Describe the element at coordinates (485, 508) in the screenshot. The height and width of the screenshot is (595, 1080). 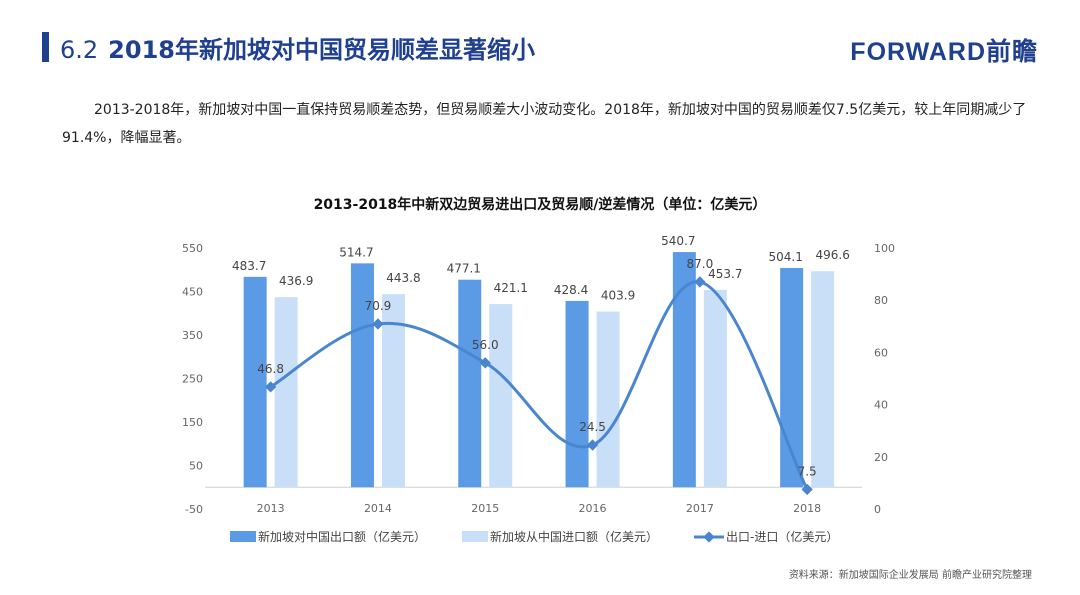
I see `x-axis-tick: 2015` at that location.